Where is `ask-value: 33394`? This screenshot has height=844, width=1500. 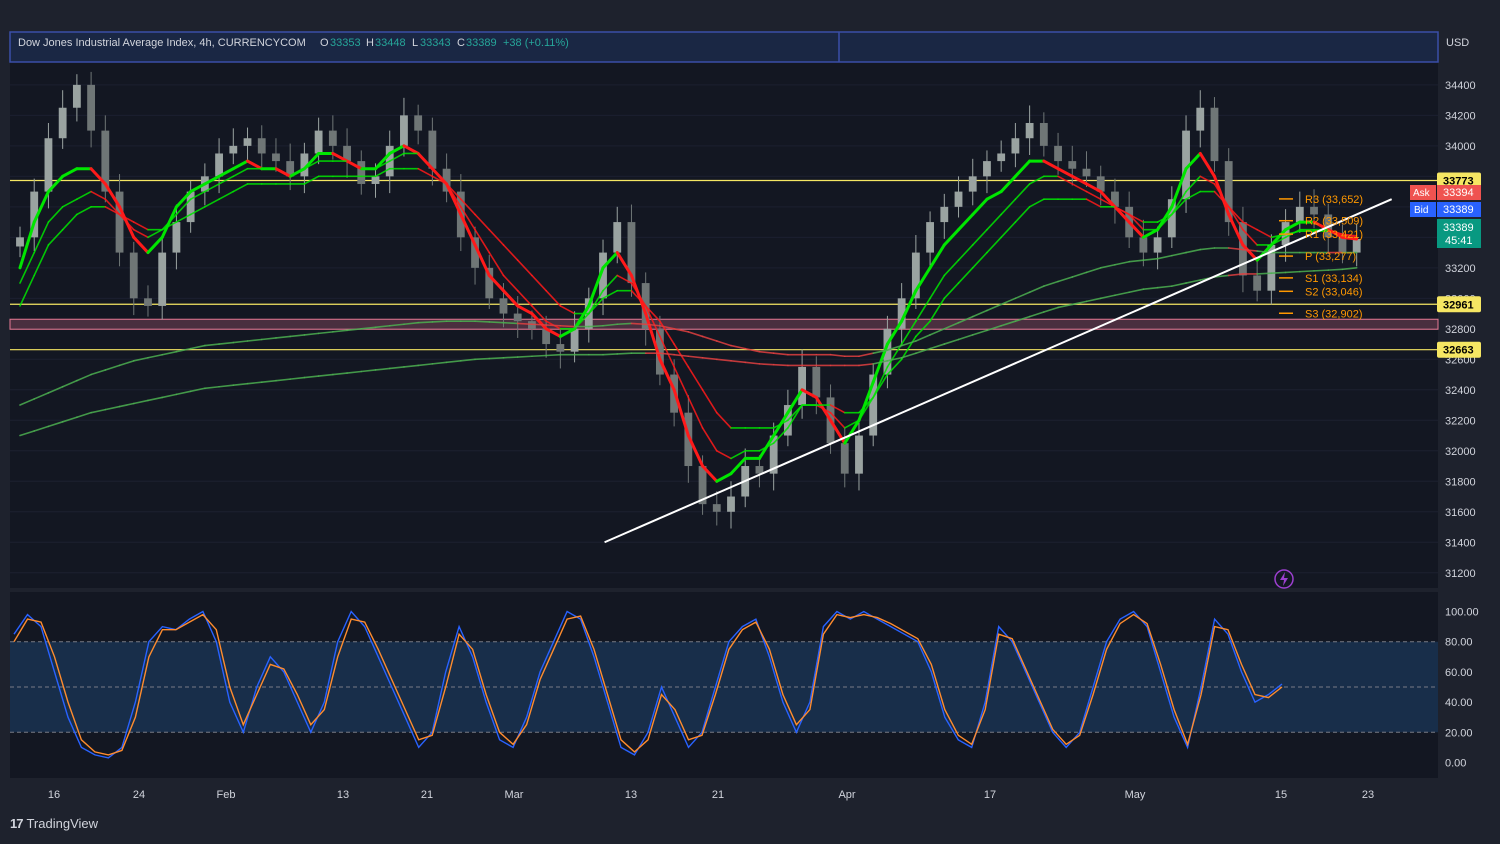 ask-value: 33394 is located at coordinates (1458, 193).